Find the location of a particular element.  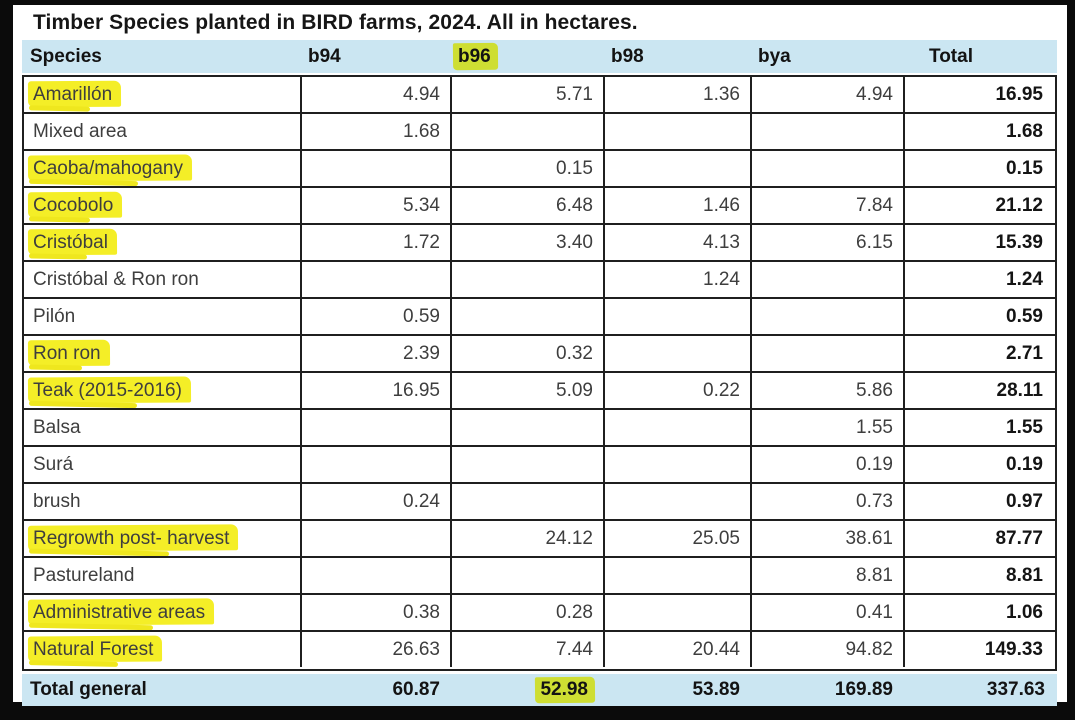

value-cell-b98: 1.46 is located at coordinates (678, 205).